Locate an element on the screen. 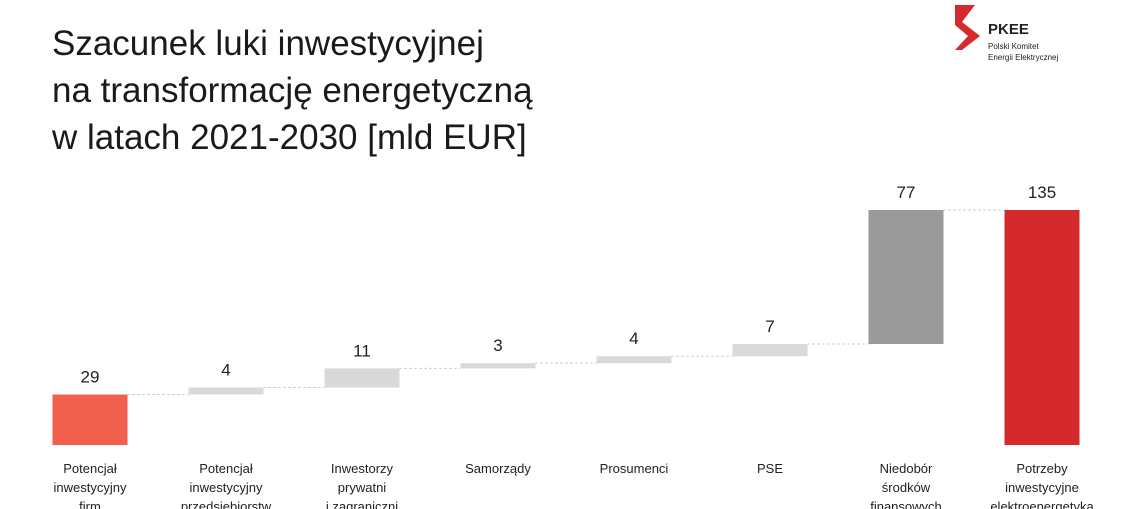 Image resolution: width=1132 pixels, height=509 pixels. data-label: 3 is located at coordinates (497, 345).